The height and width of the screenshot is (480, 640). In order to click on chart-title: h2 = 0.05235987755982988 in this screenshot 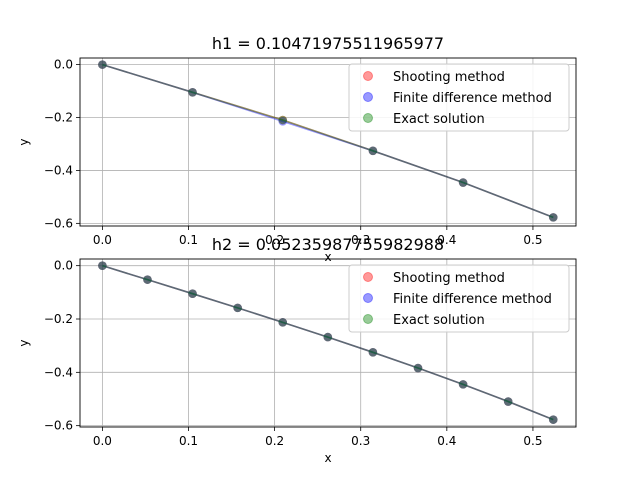, I will do `click(328, 244)`.